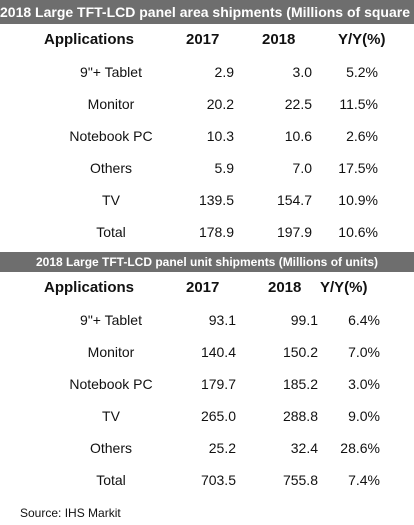 The width and height of the screenshot is (414, 525). I want to click on yoy-cell: 28.6%, so click(360, 448).